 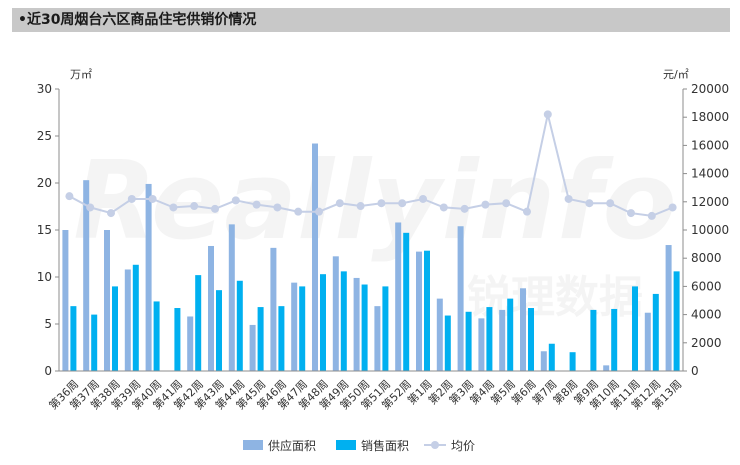 I want to click on right-axis-unit: 元/㎡, so click(x=676, y=74).